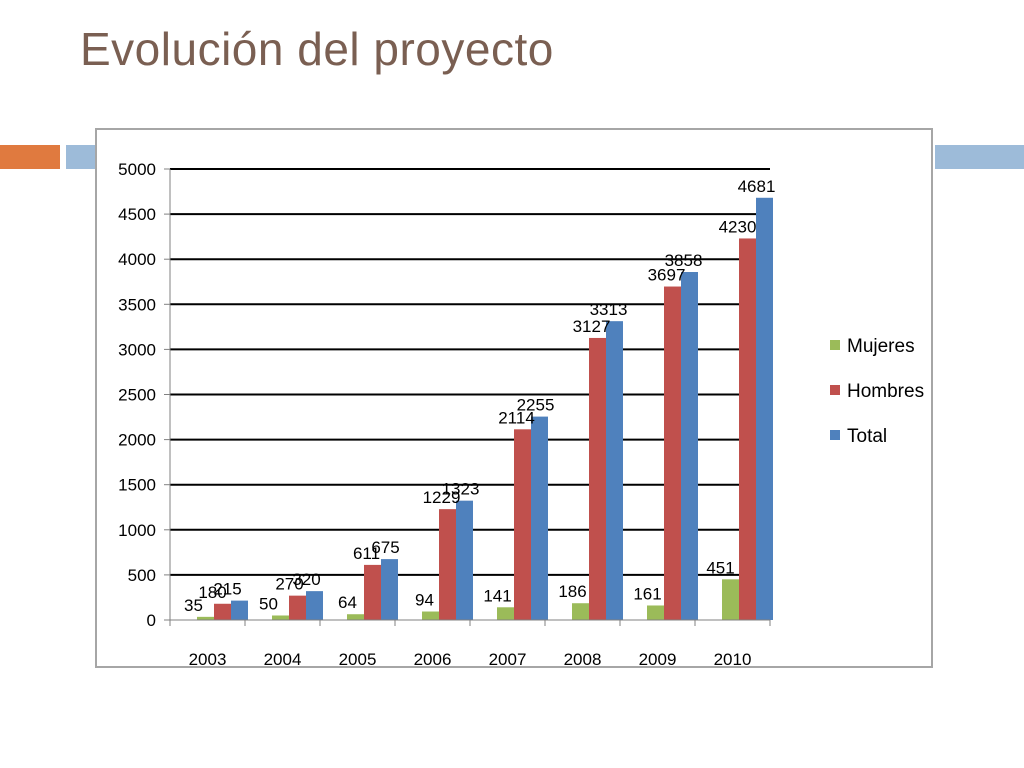 The width and height of the screenshot is (1024, 768). What do you see at coordinates (835, 435) in the screenshot?
I see `legend-swatch-total` at bounding box center [835, 435].